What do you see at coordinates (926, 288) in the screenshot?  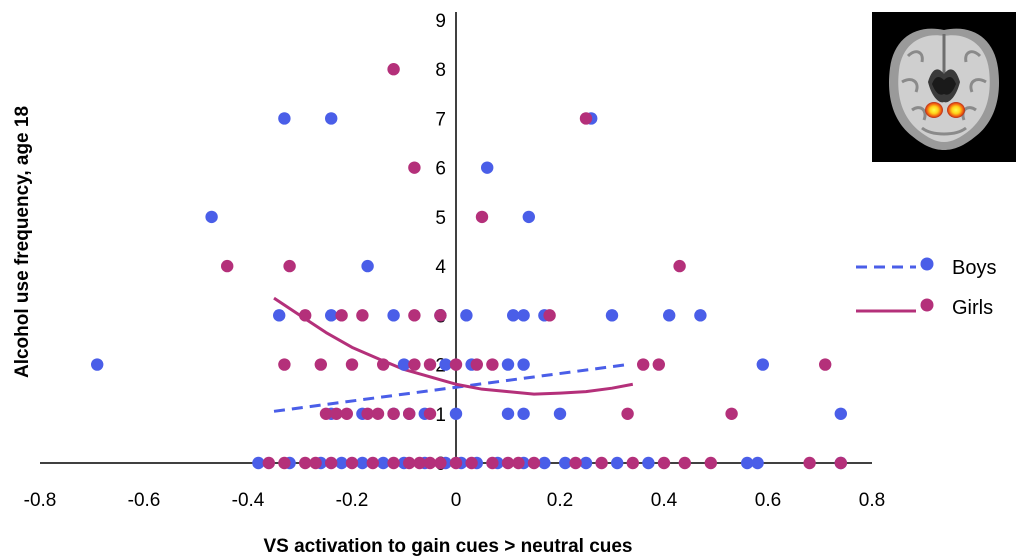 I see `legend: Boys Girls` at bounding box center [926, 288].